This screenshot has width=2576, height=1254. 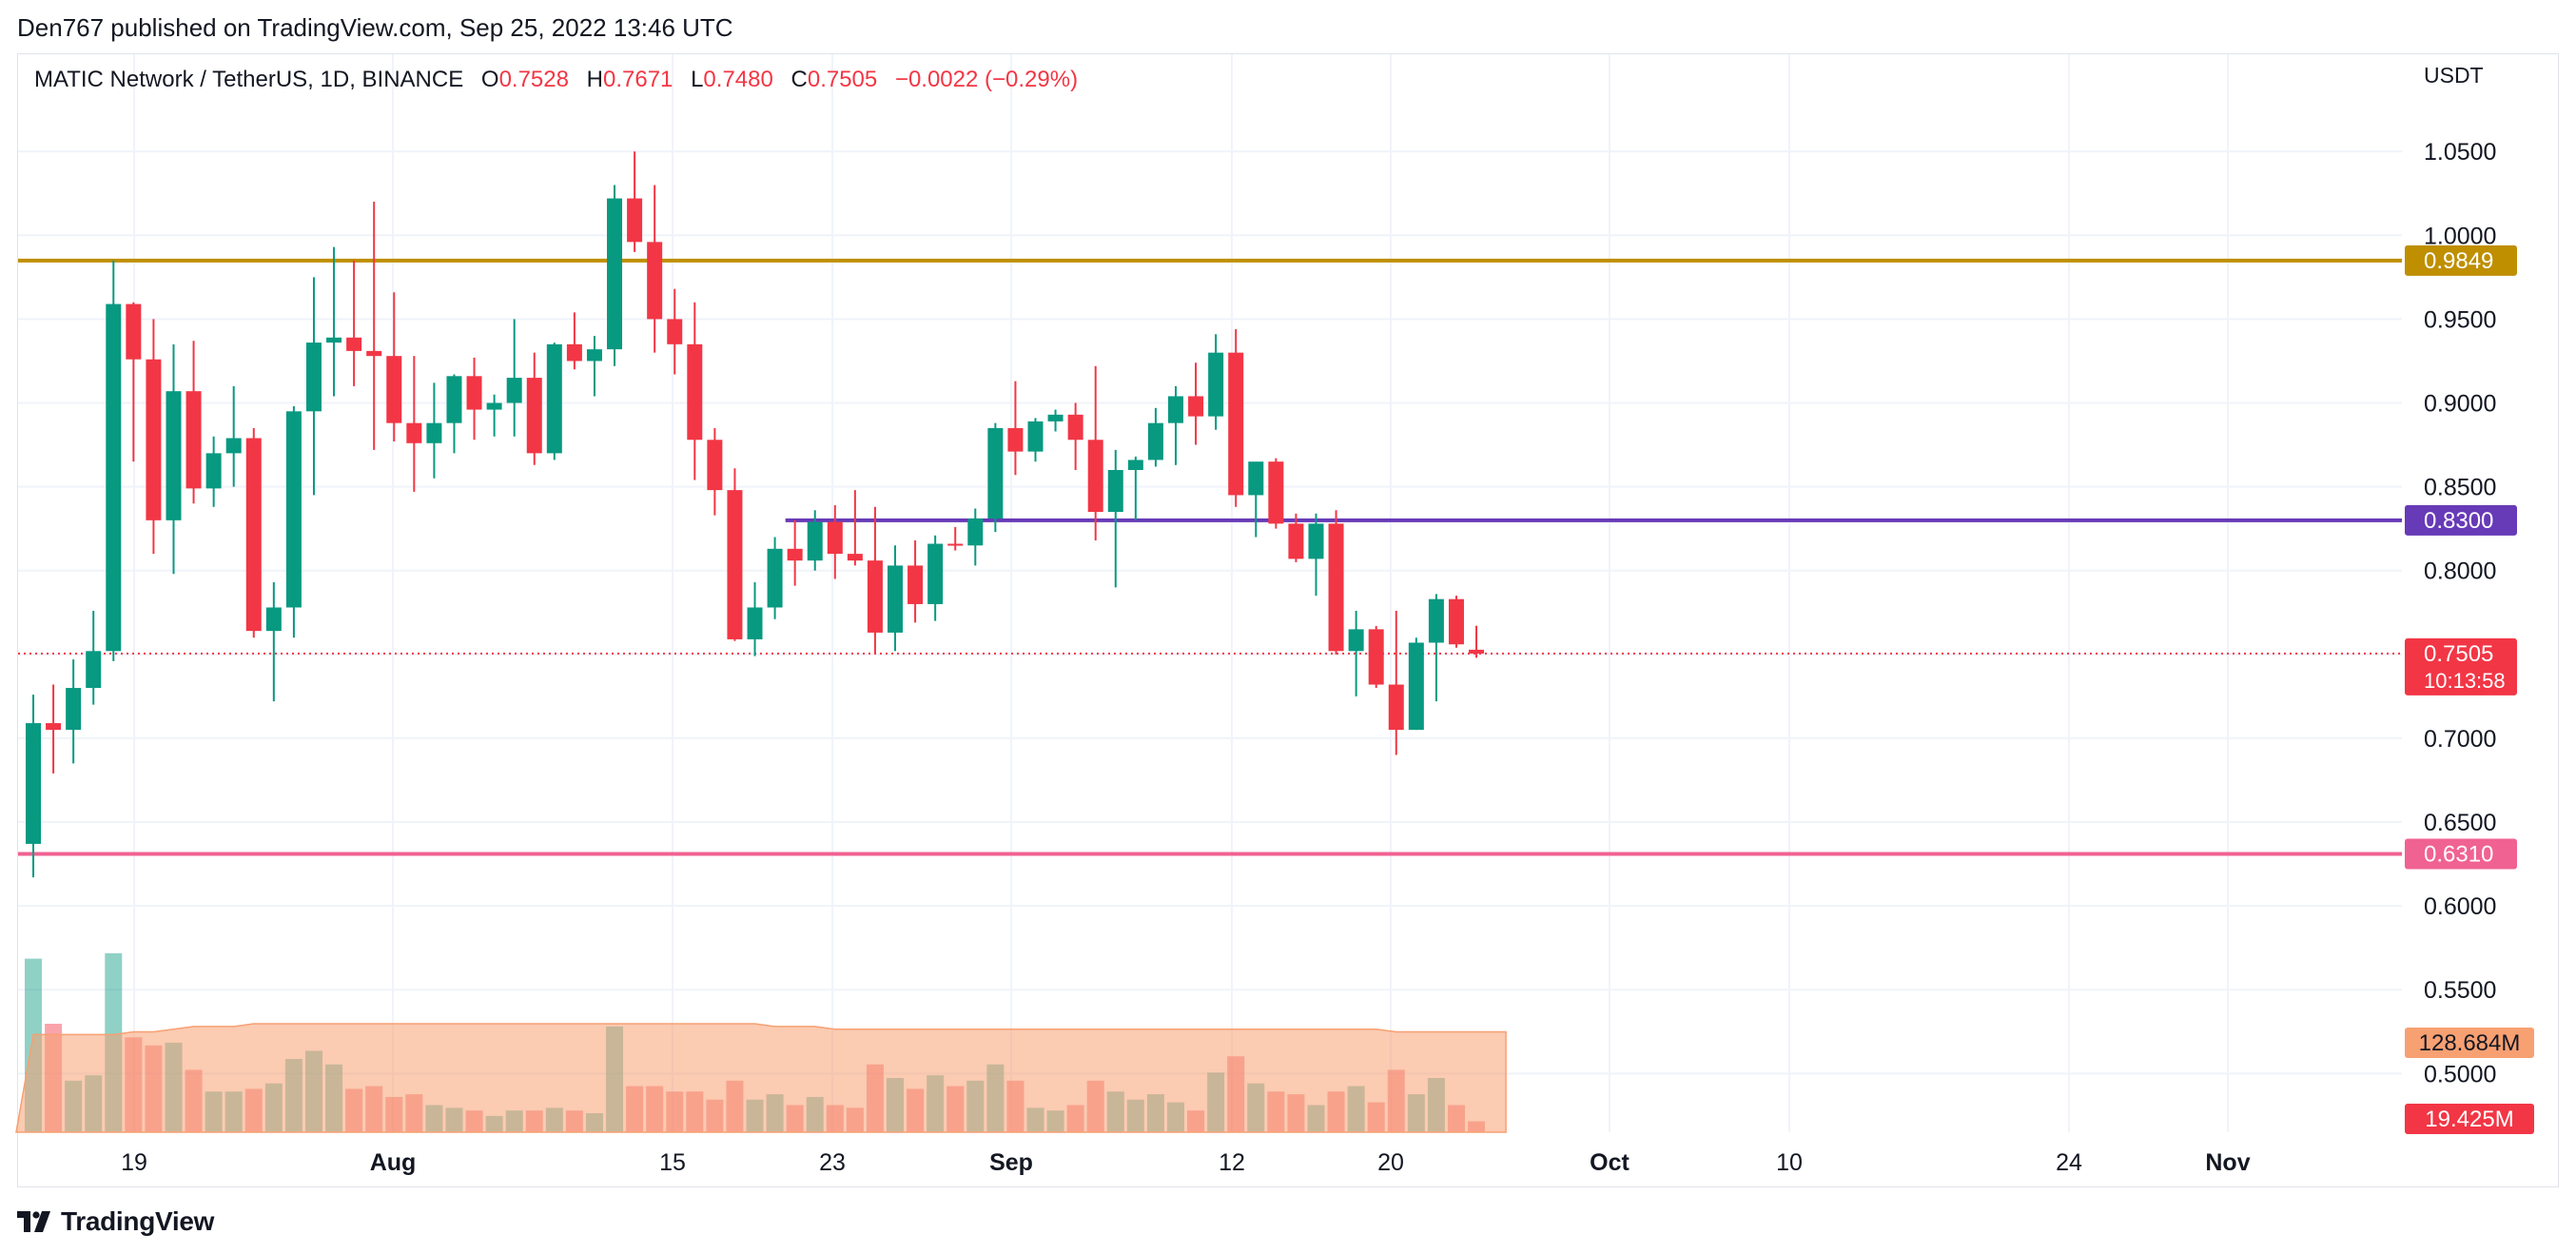 I want to click on low-value: 0.7480, so click(x=738, y=79).